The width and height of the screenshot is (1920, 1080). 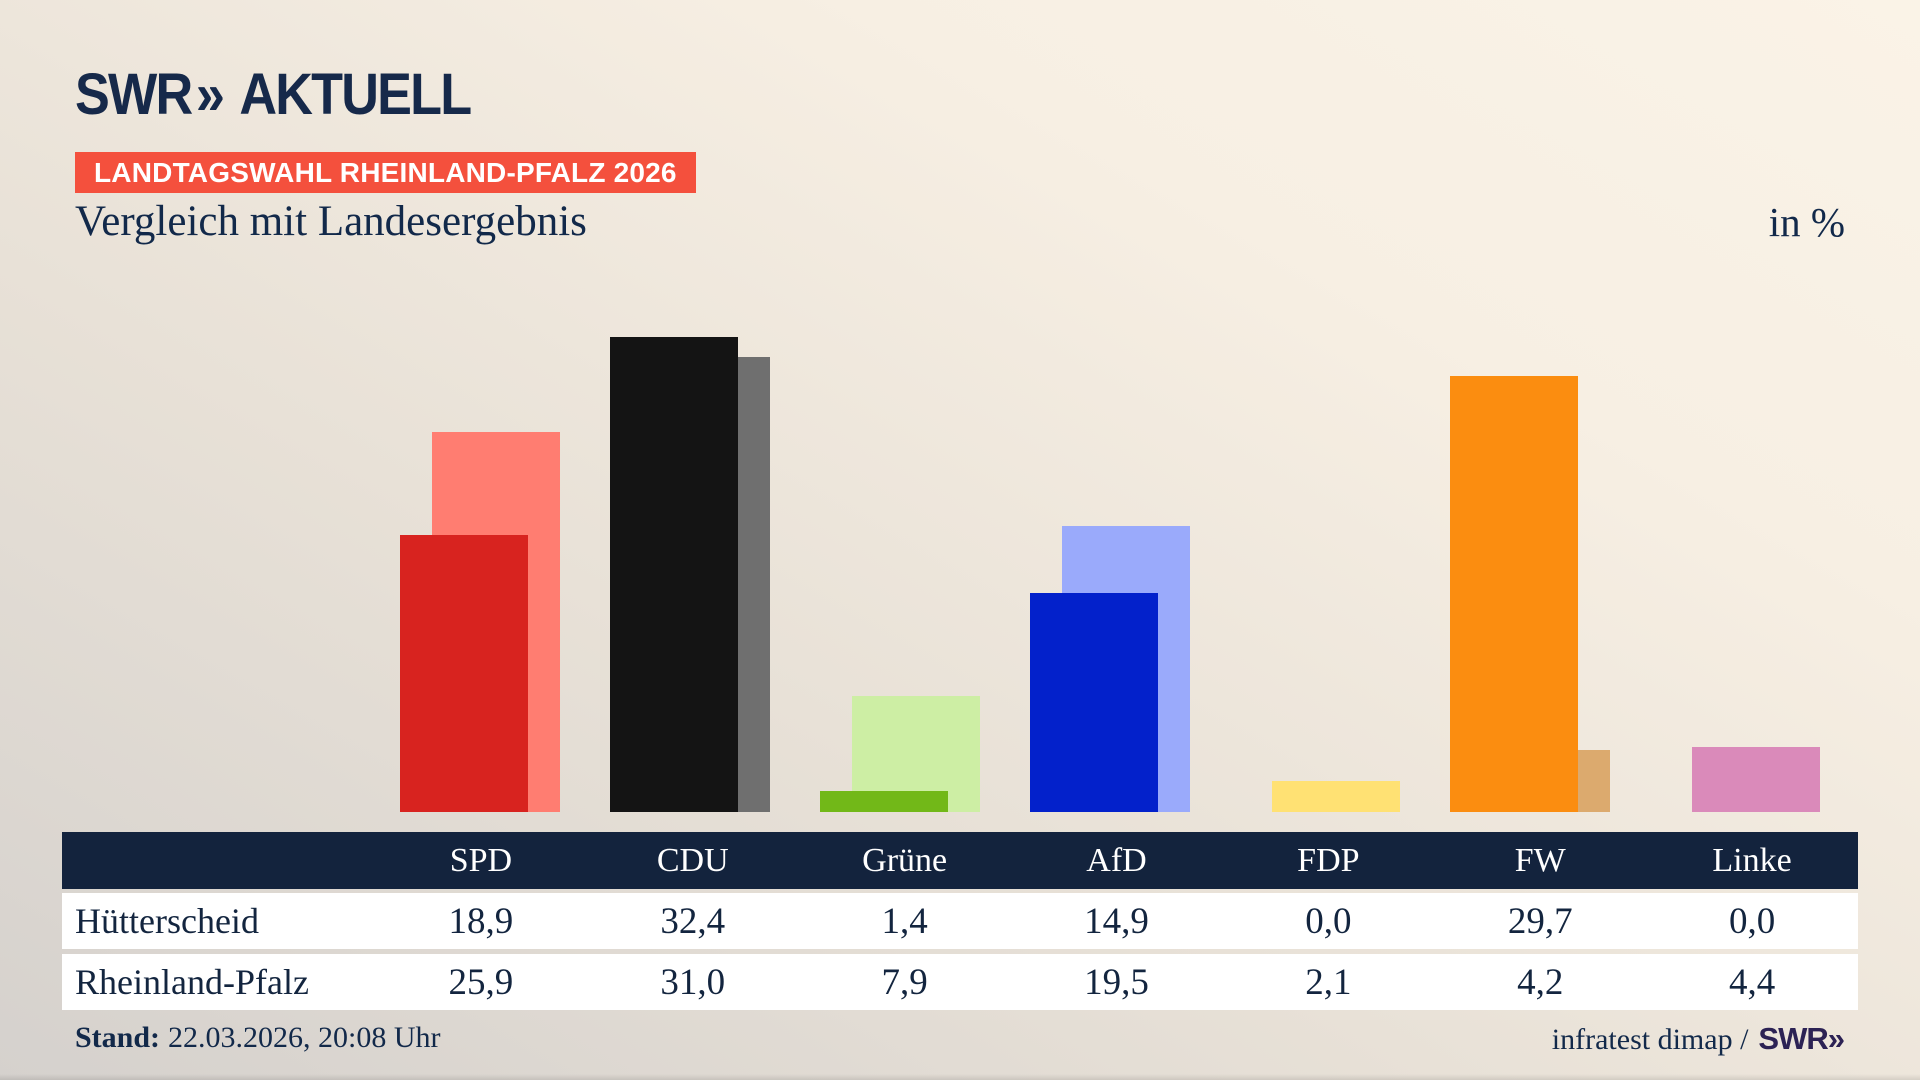 What do you see at coordinates (1116, 860) in the screenshot?
I see `table-header-afd: AfD` at bounding box center [1116, 860].